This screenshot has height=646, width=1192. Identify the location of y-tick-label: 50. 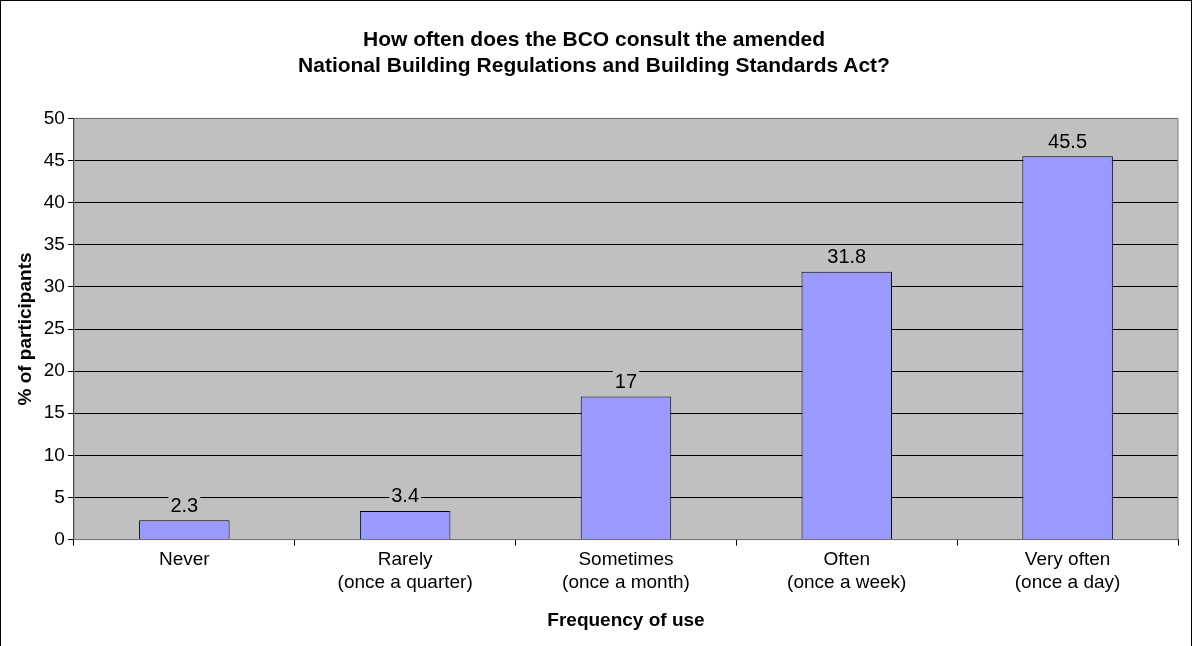
(54, 117).